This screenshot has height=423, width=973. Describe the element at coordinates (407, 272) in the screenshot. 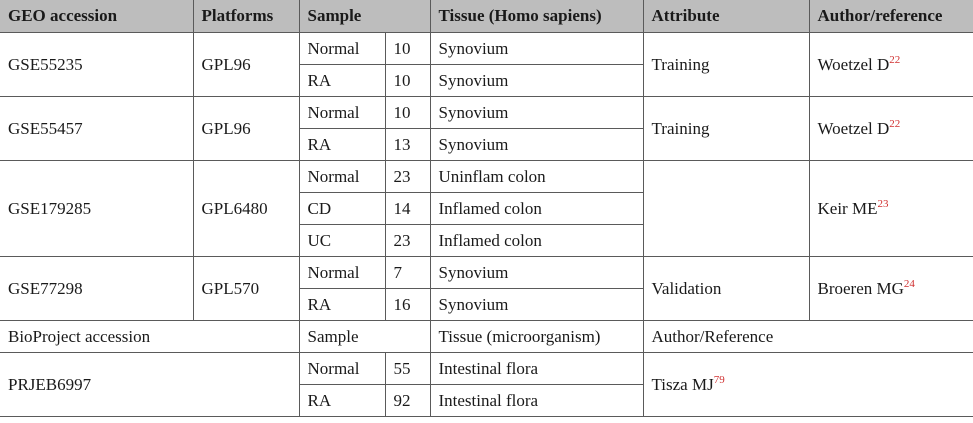

I see `sample-count-cell: 7` at that location.